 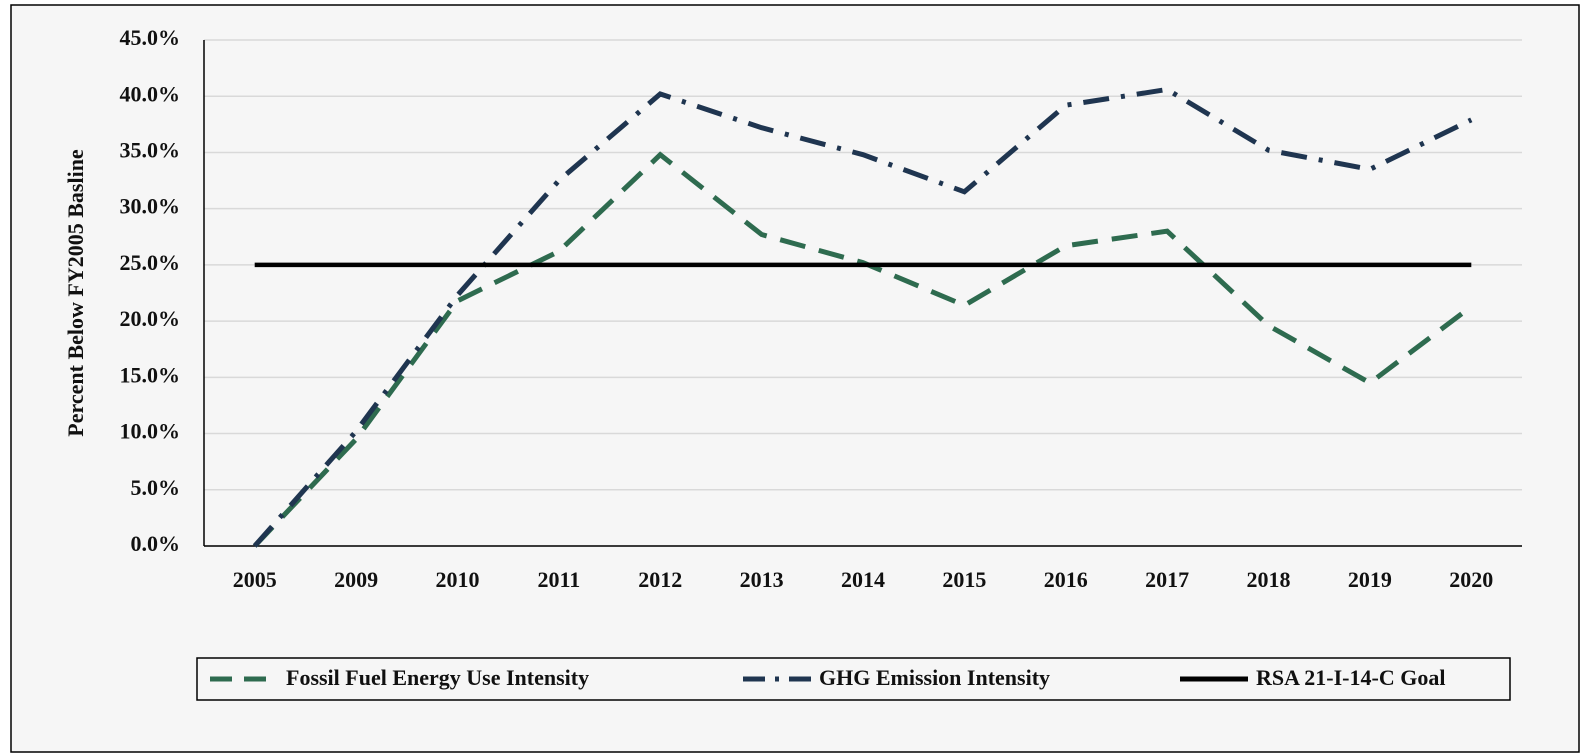 What do you see at coordinates (558, 579) in the screenshot?
I see `x-tick-label: 2011` at bounding box center [558, 579].